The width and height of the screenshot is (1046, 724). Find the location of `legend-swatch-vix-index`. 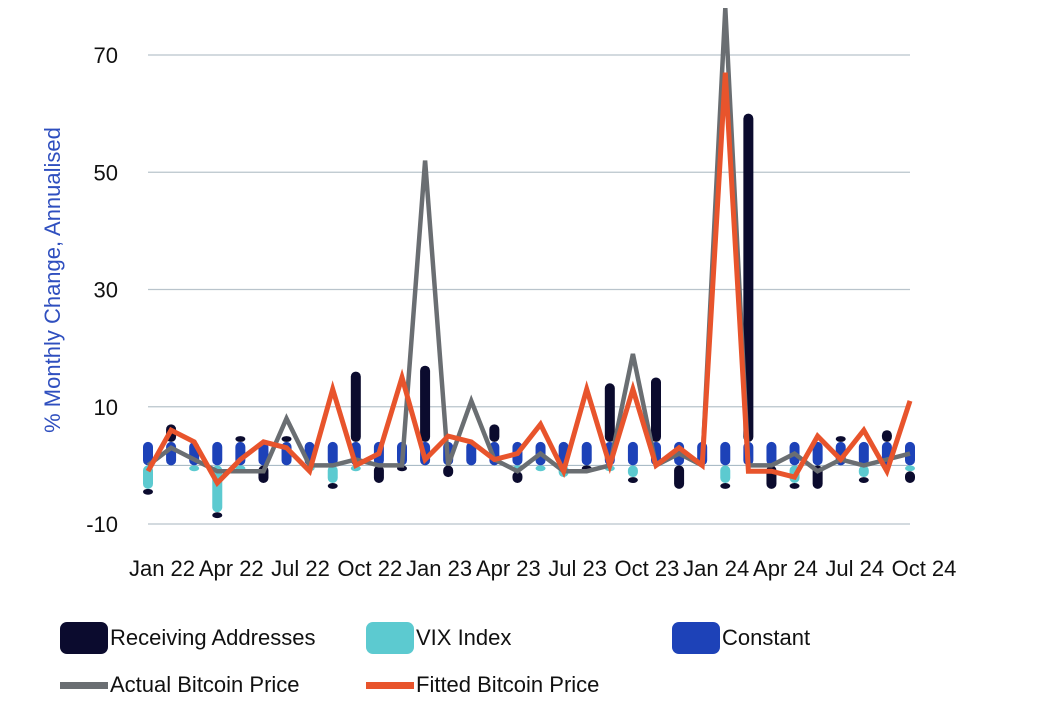

legend-swatch-vix-index is located at coordinates (390, 638).